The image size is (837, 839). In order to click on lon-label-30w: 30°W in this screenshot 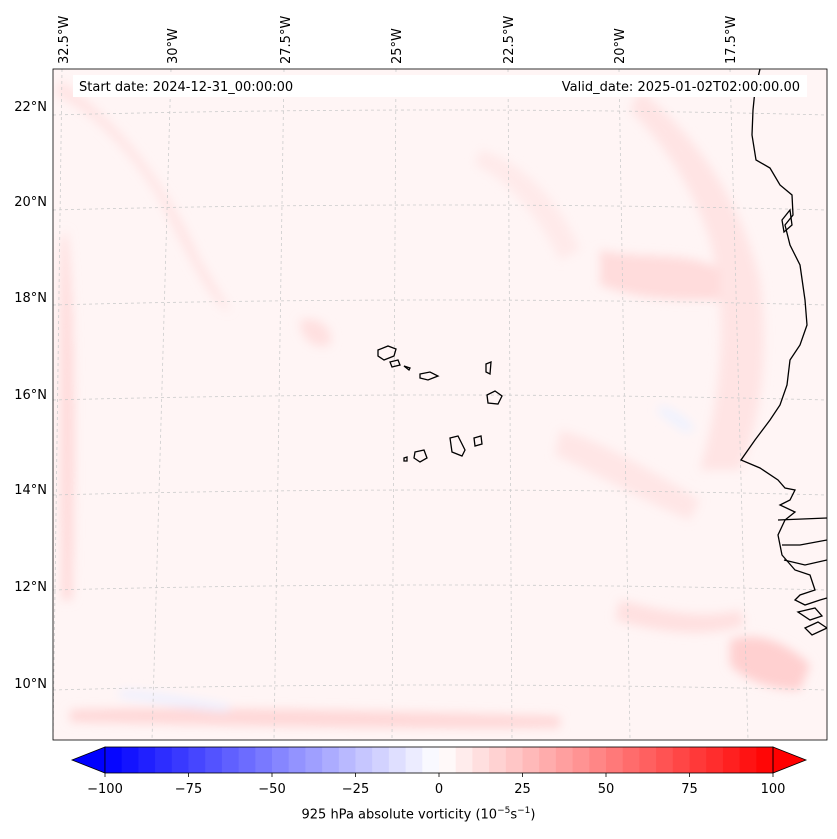, I will do `click(173, 46)`.